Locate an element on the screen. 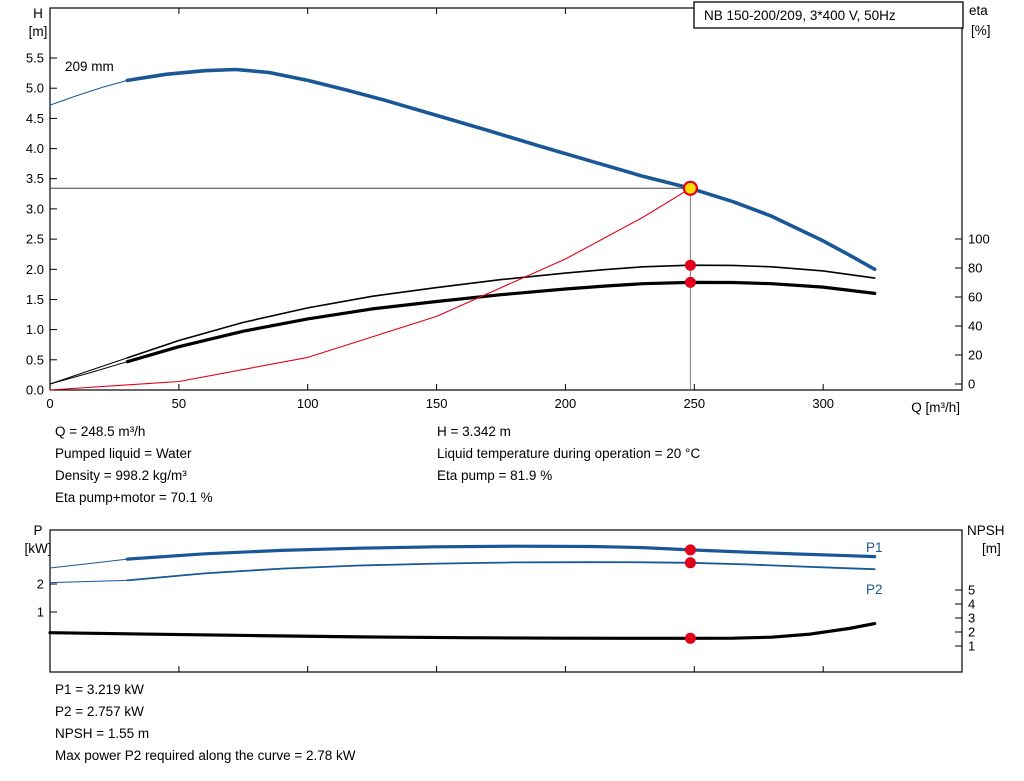 Image resolution: width=1024 pixels, height=781 pixels. q-axis-ticks-bottom is located at coordinates (436, 669).